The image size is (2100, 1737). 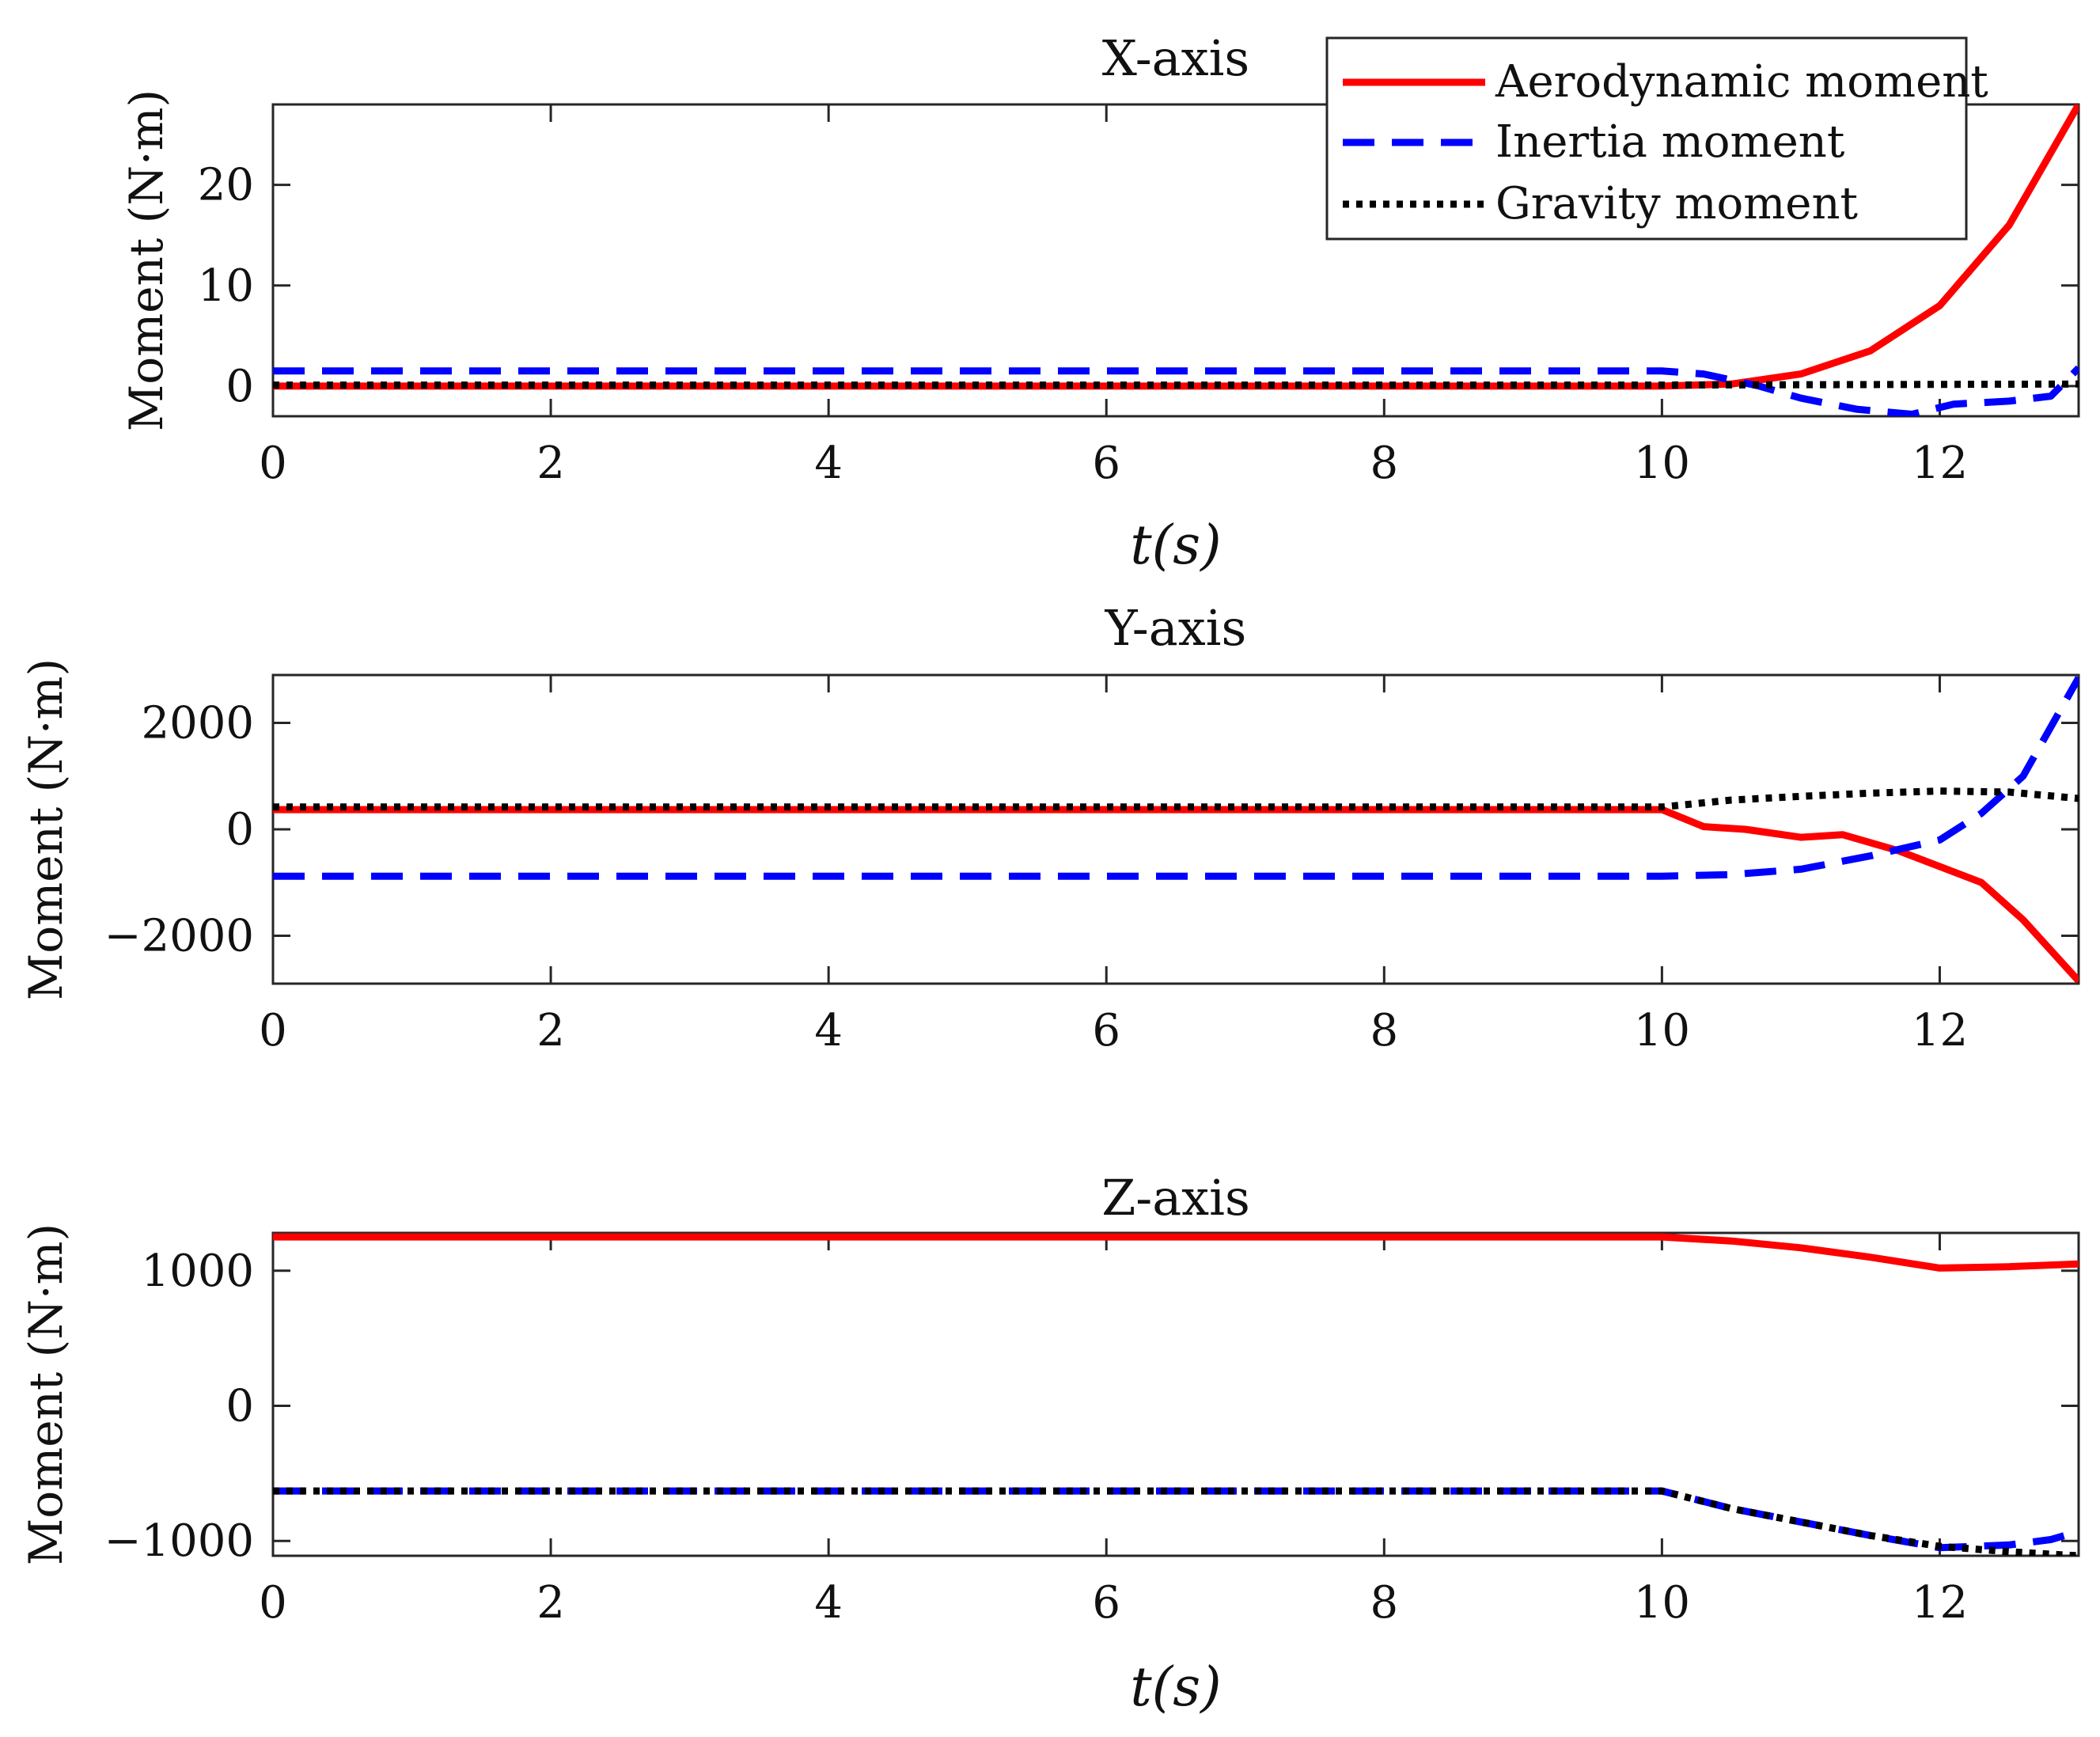 What do you see at coordinates (1176, 391) in the screenshot?
I see `series-line-x-axis-inertia-moment` at bounding box center [1176, 391].